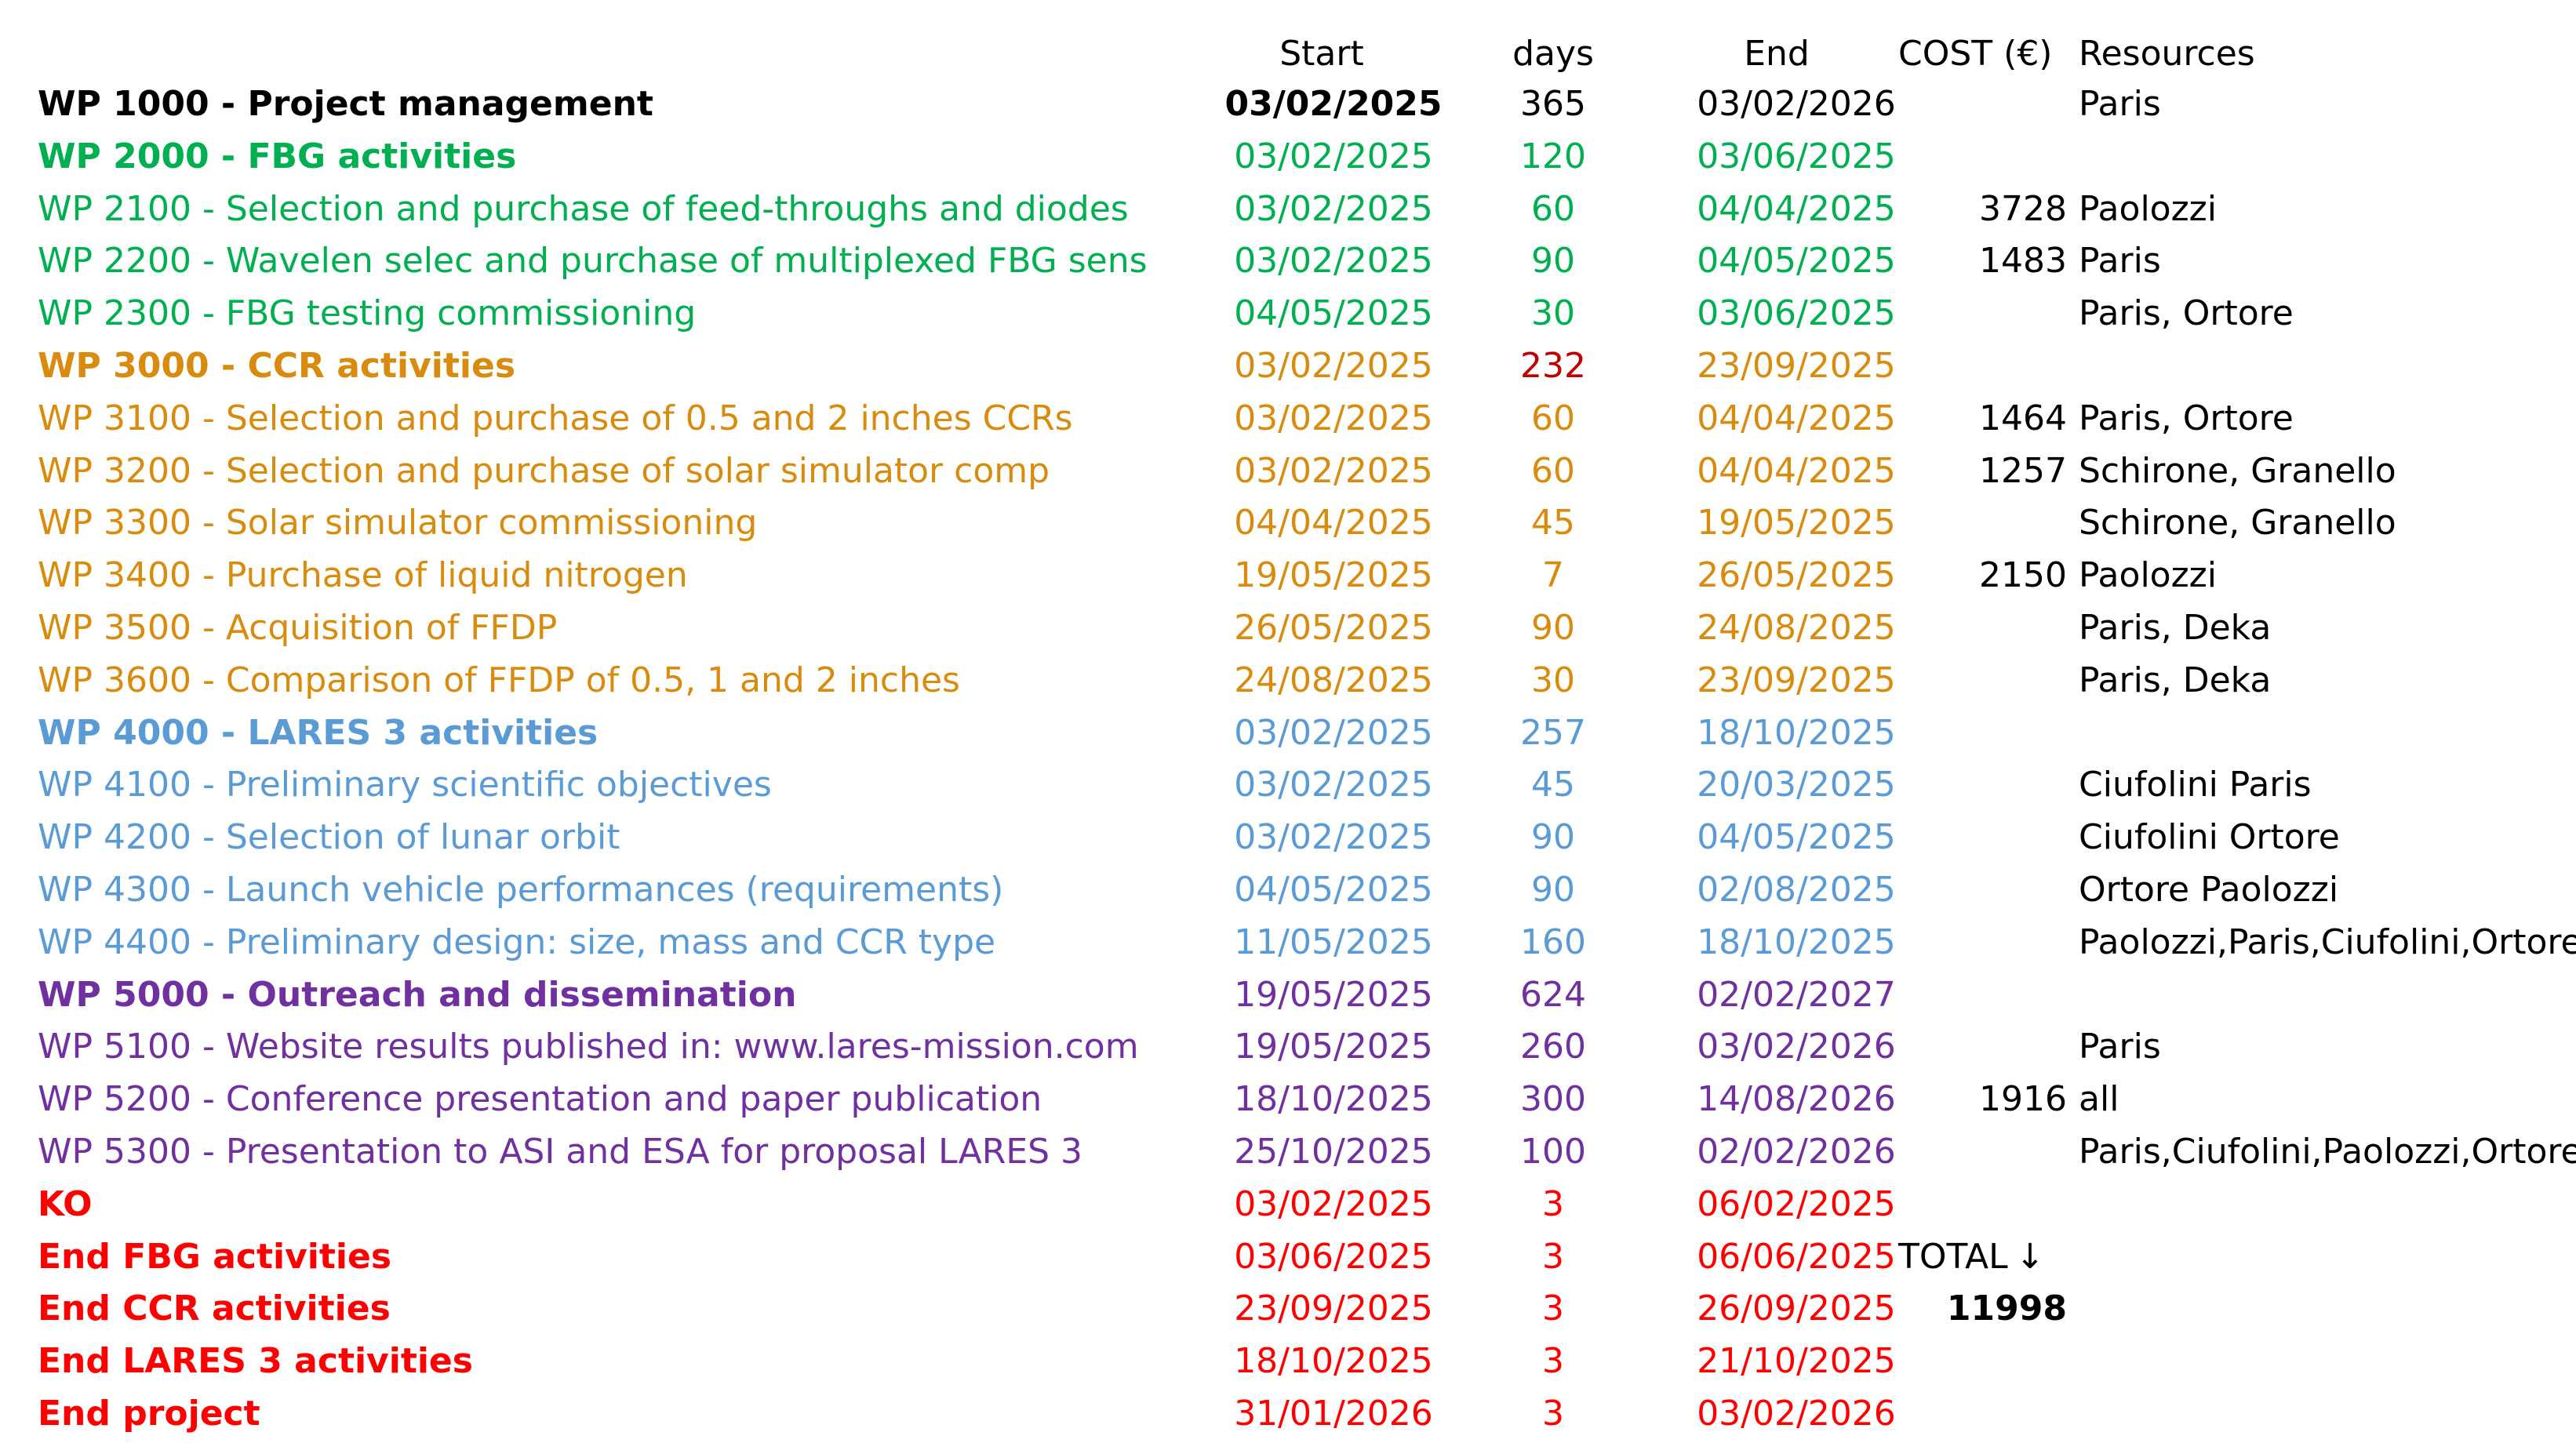  I want to click on total-label: TOTAL ↓, so click(1992, 1257).